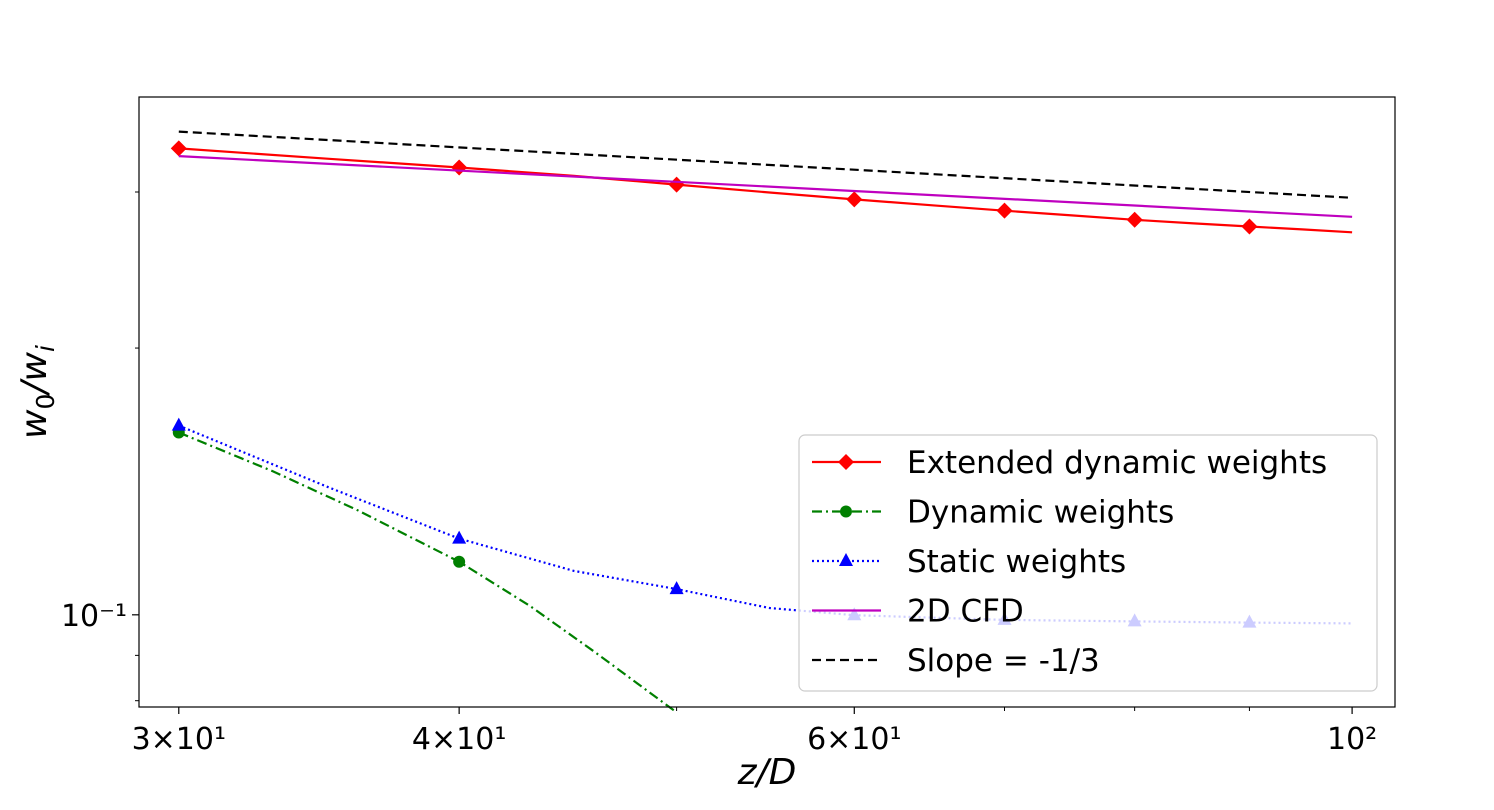 The height and width of the screenshot is (810, 1494). I want to click on series-2d-cfd, so click(765, 186).